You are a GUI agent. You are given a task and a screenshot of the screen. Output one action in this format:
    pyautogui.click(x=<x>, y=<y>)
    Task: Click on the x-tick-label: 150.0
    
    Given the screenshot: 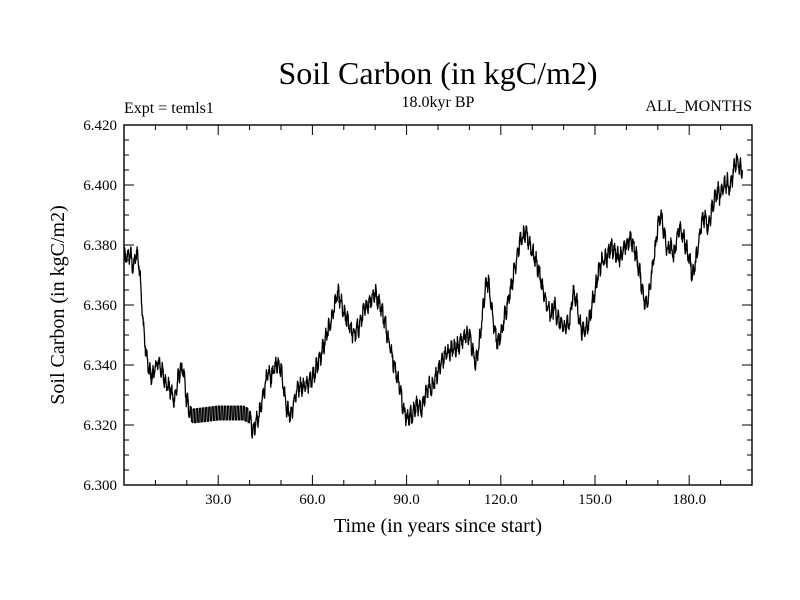 What is the action you would take?
    pyautogui.click(x=595, y=500)
    